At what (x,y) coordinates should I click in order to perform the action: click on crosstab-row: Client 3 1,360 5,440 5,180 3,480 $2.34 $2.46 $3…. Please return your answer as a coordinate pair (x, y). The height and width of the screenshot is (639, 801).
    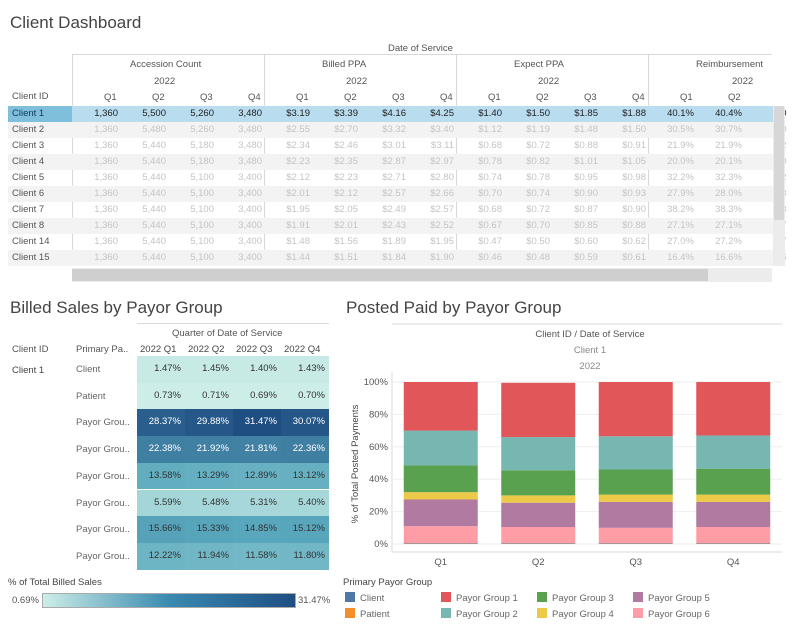
    Looking at the image, I should click on (397, 146).